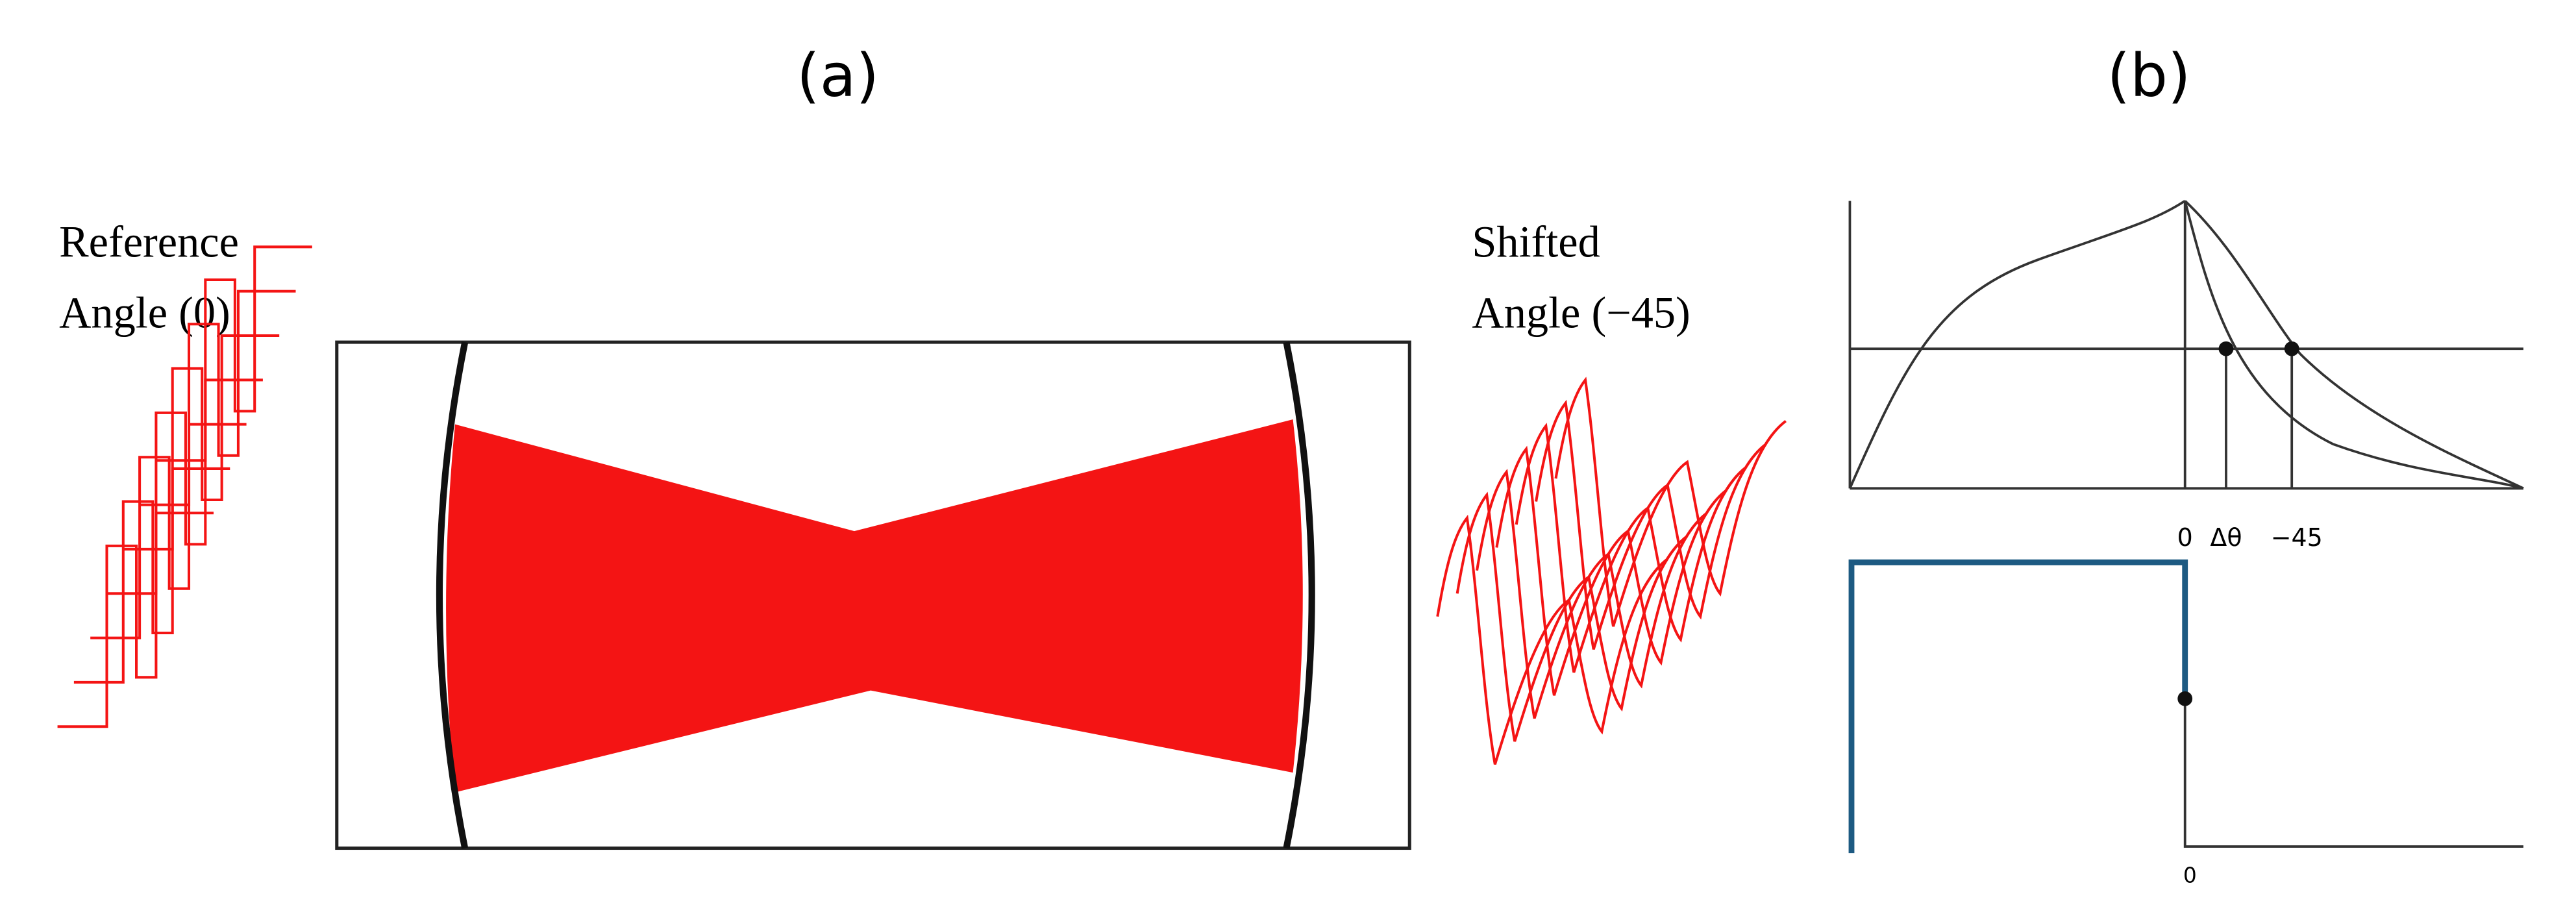 The height and width of the screenshot is (916, 2576). What do you see at coordinates (1299, 595) in the screenshot?
I see `mirror-right` at bounding box center [1299, 595].